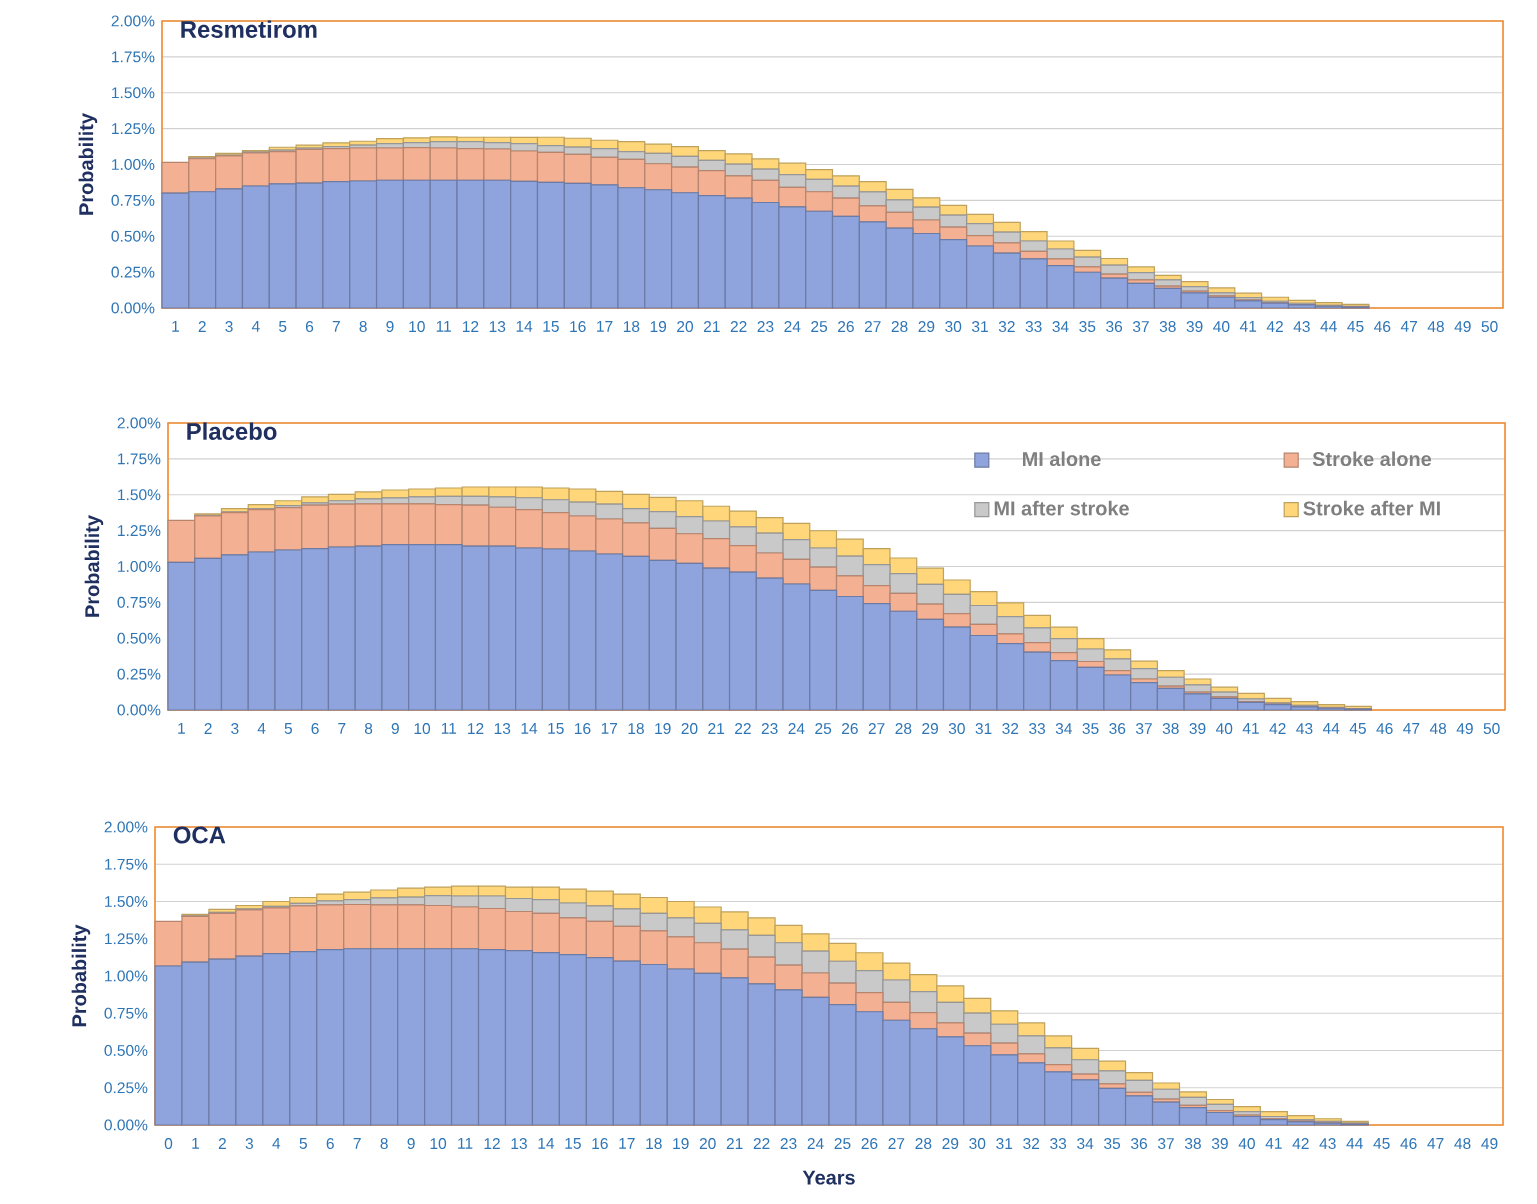 Image resolution: width=1537 pixels, height=1204 pixels. I want to click on x-tick-label: 24, so click(815, 1143).